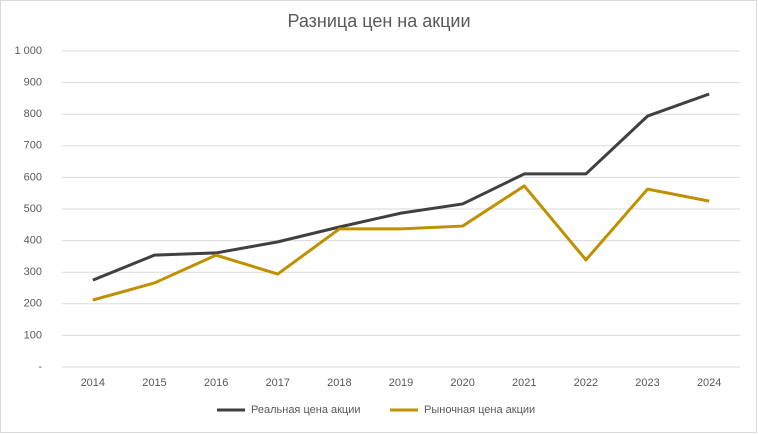 This screenshot has width=758, height=434. Describe the element at coordinates (33, 272) in the screenshot. I see `y-tick-label: 300` at that location.